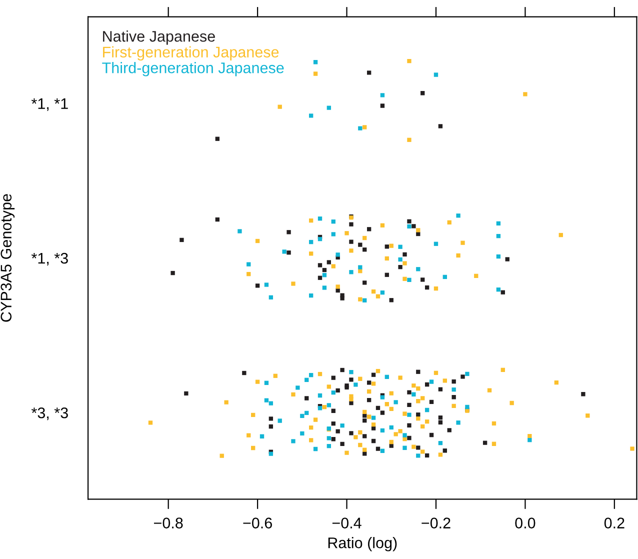 The image size is (638, 559). What do you see at coordinates (436, 523) in the screenshot?
I see `x-tick-label: −0.2` at bounding box center [436, 523].